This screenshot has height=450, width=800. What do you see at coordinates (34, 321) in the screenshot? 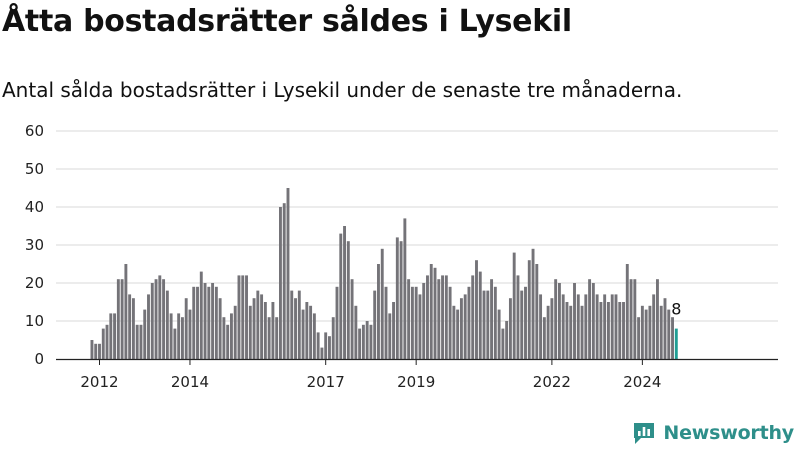
I see `y-tick-label: 10` at bounding box center [34, 321].